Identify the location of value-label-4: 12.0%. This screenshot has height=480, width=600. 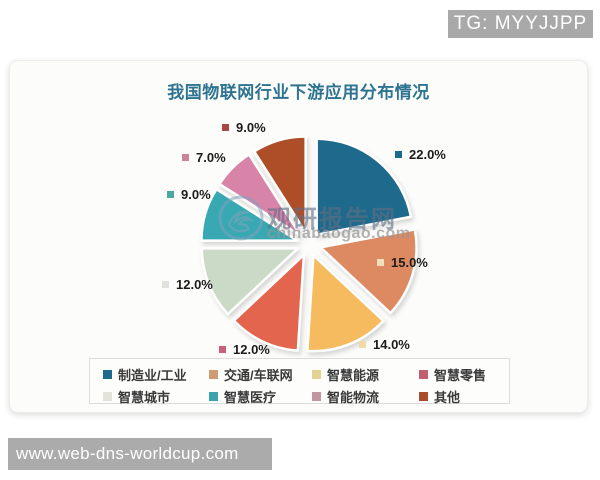
(187, 284).